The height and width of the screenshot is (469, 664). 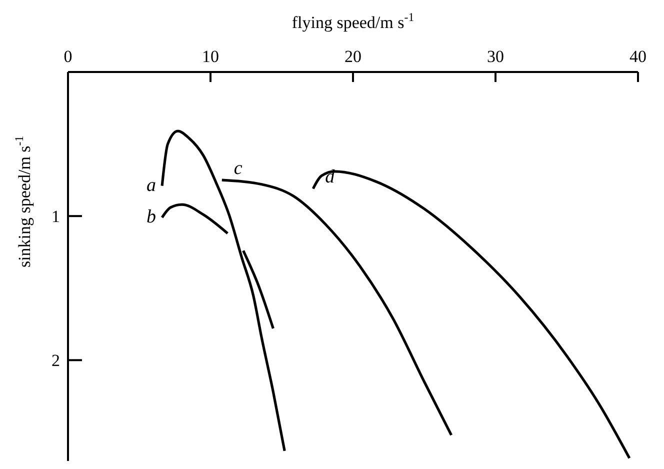 What do you see at coordinates (68, 56) in the screenshot?
I see `x-tick-label: 0` at bounding box center [68, 56].